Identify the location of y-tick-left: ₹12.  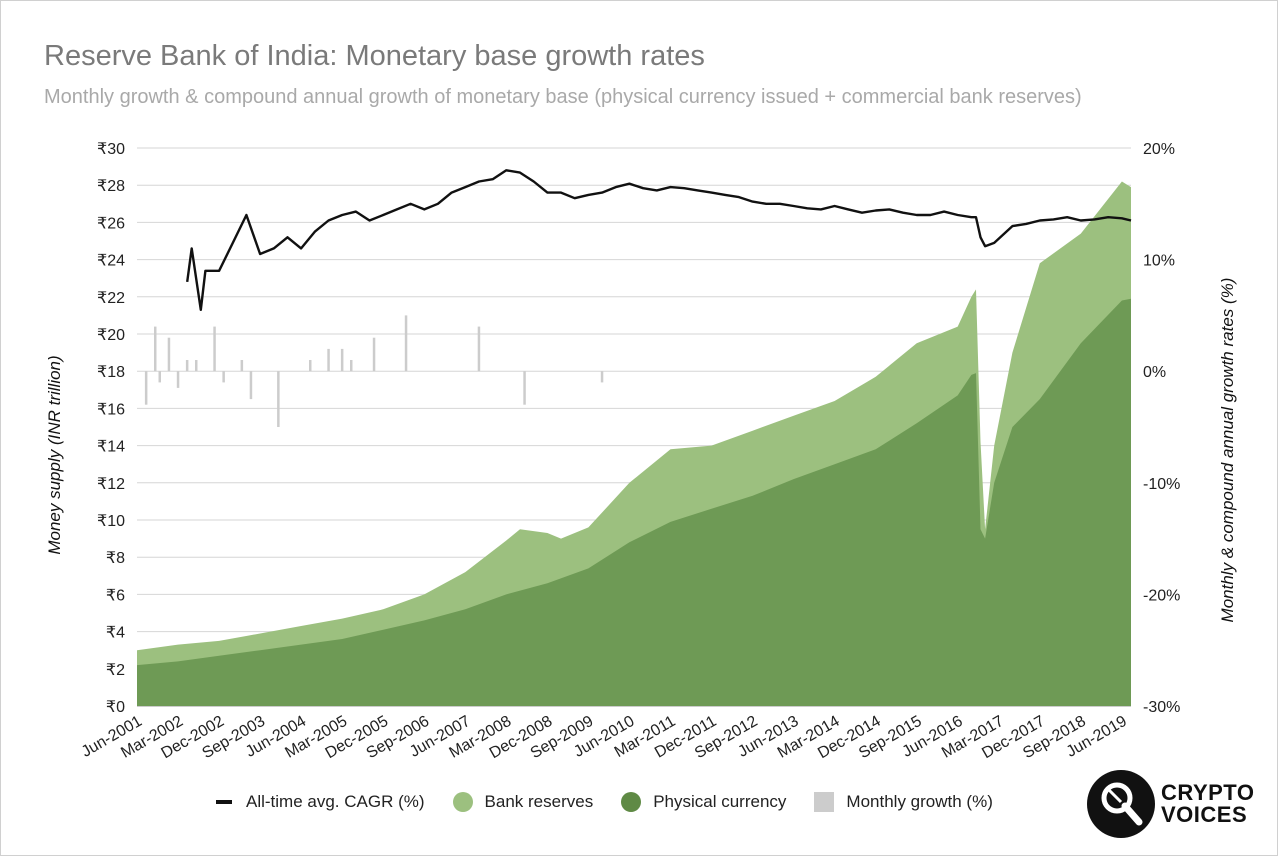
(111, 484).